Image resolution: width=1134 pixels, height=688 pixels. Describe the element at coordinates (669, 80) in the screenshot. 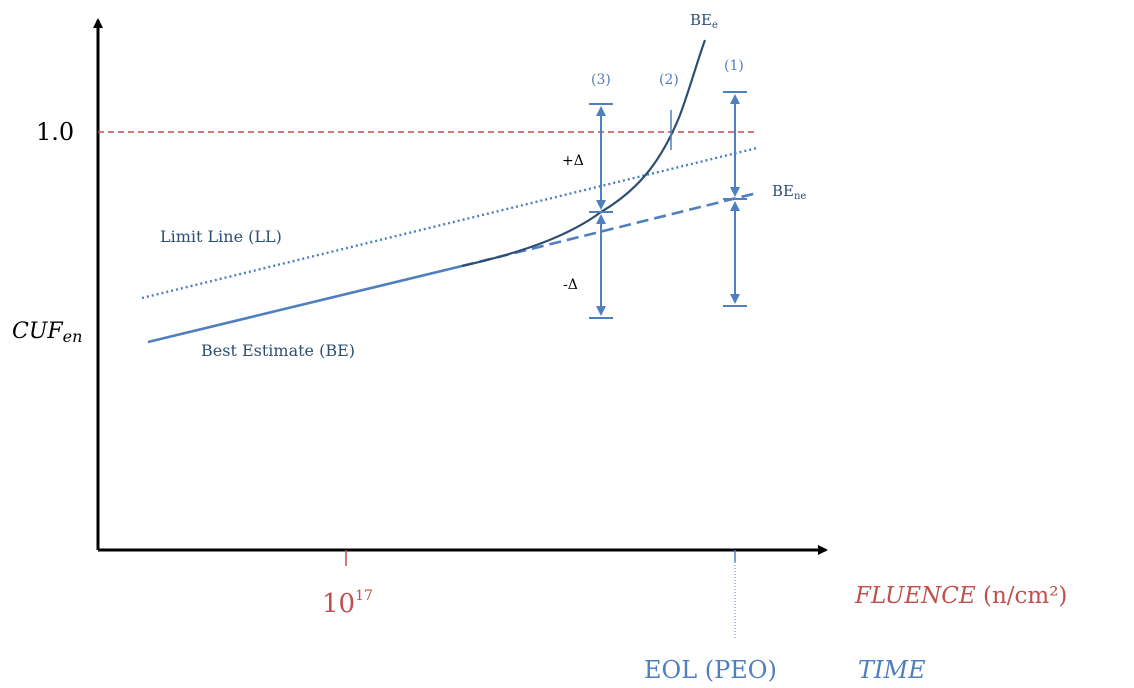

I see `case-2-label: (2)` at that location.